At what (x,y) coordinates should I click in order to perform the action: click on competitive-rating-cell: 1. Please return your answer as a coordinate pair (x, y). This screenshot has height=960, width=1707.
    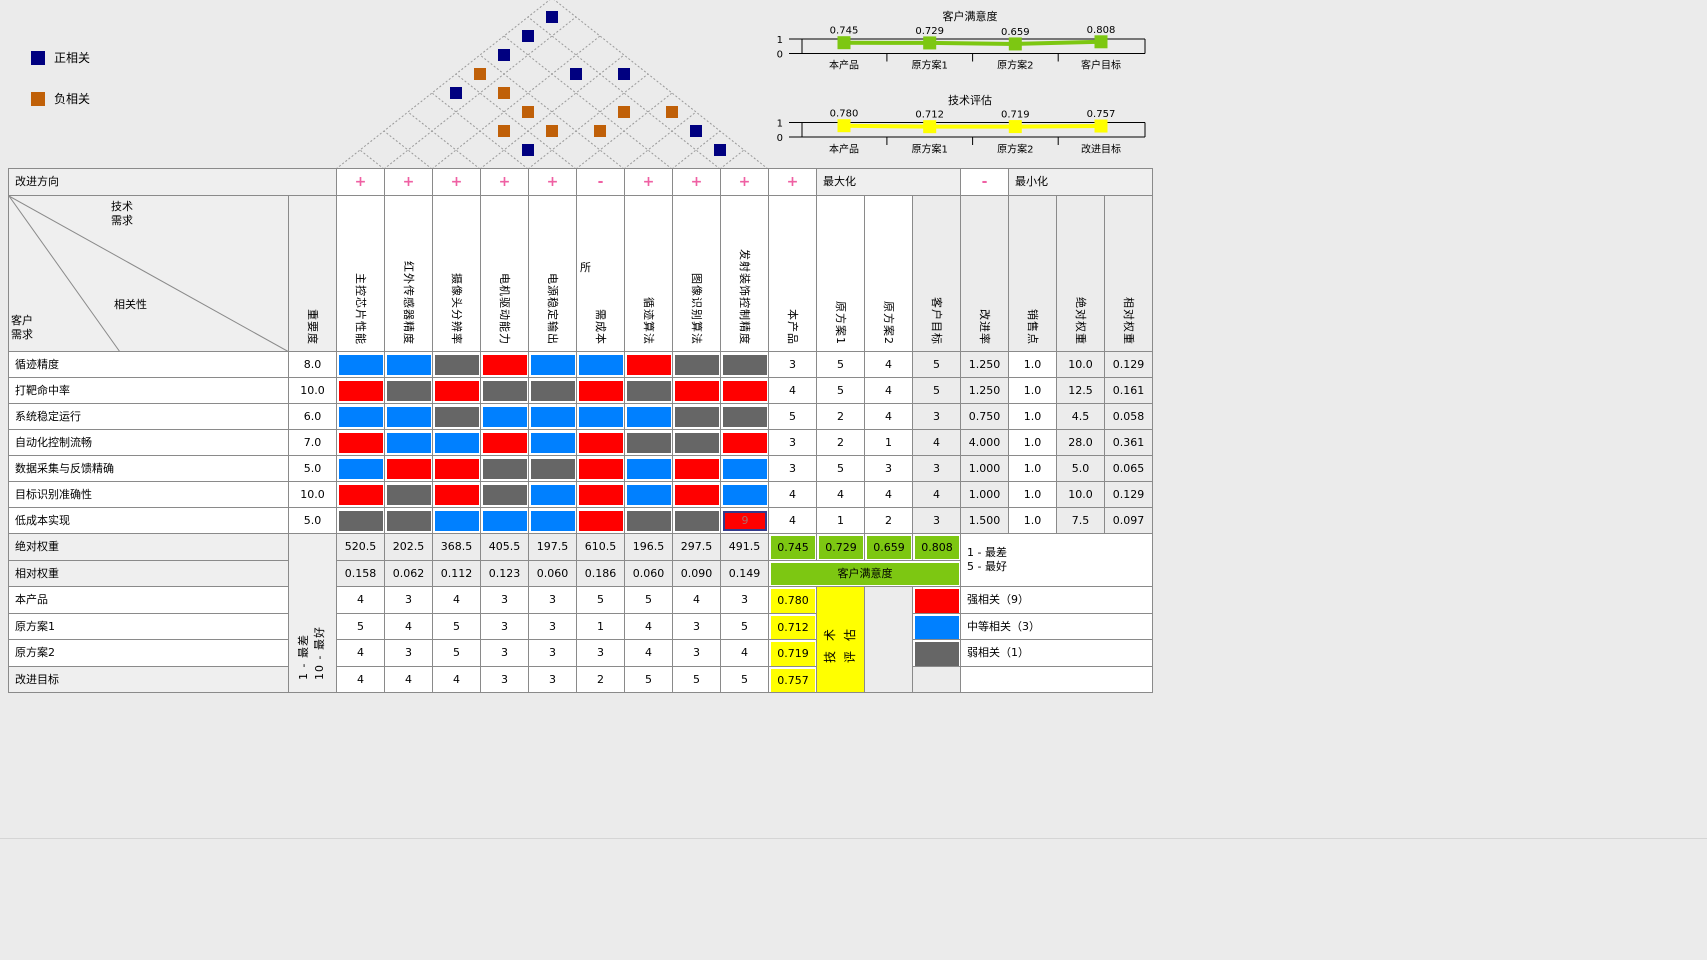
    Looking at the image, I should click on (888, 442).